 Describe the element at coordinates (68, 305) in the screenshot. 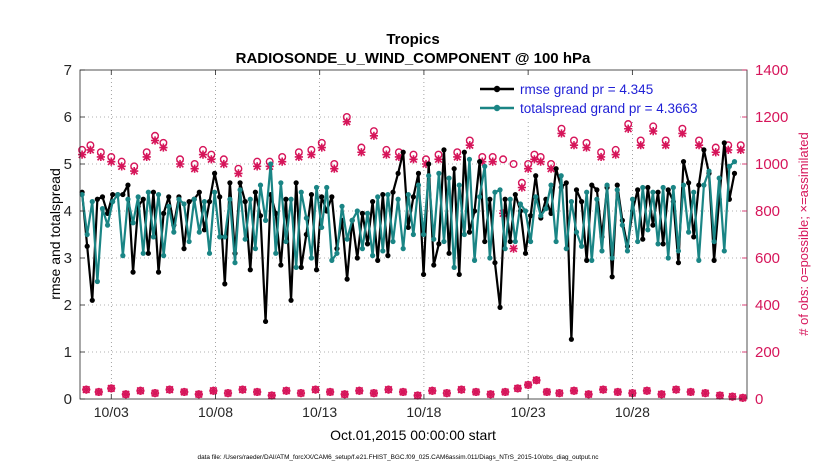

I see `y-tick-label: 2` at that location.